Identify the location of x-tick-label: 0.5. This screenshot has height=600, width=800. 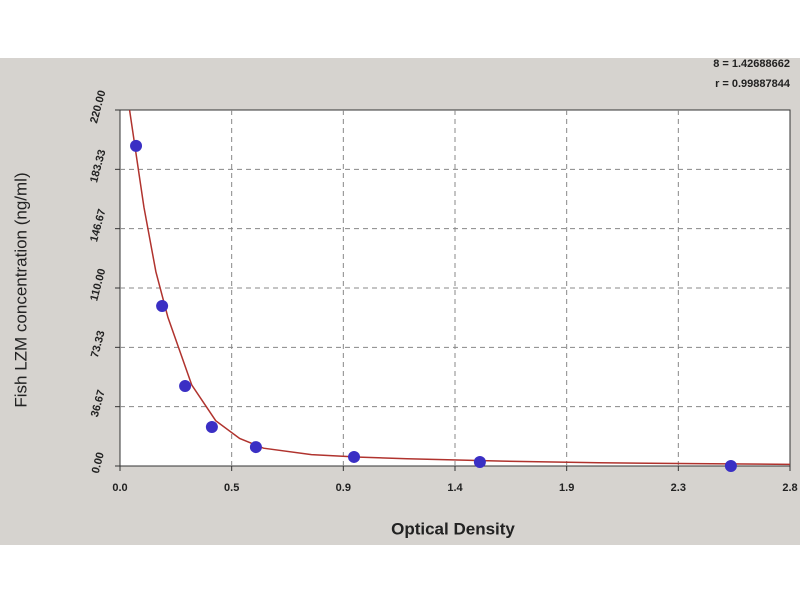
(231, 488).